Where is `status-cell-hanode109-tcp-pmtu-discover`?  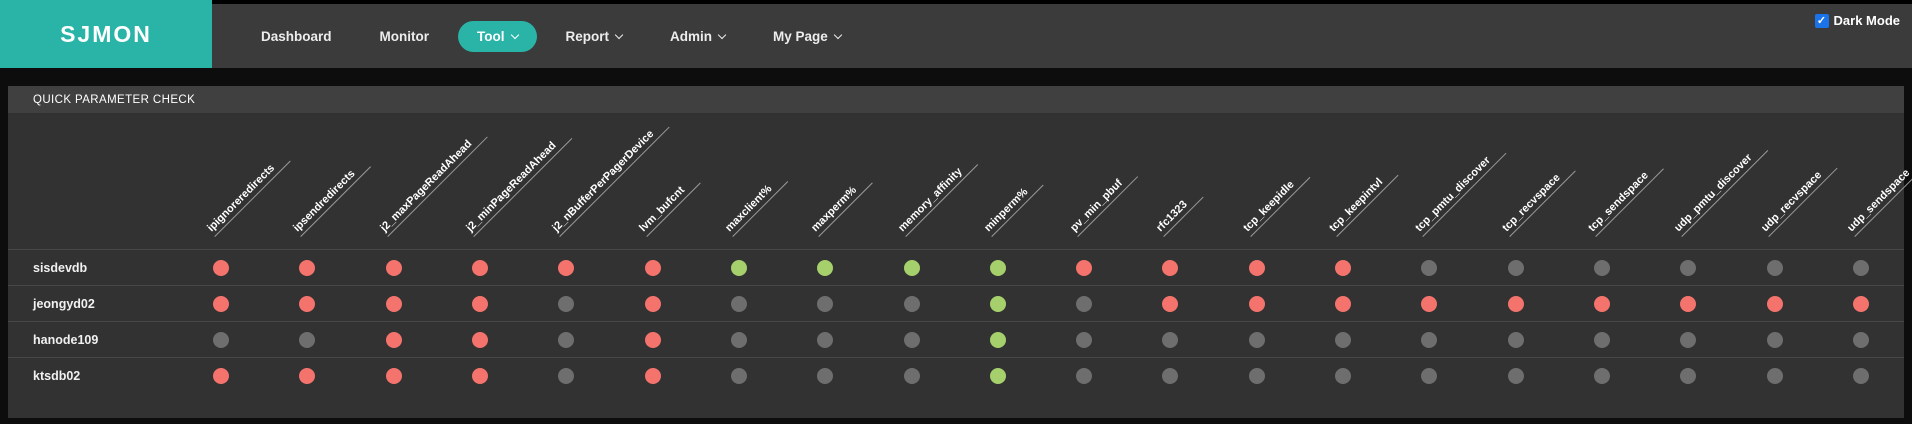 status-cell-hanode109-tcp-pmtu-discover is located at coordinates (1429, 339).